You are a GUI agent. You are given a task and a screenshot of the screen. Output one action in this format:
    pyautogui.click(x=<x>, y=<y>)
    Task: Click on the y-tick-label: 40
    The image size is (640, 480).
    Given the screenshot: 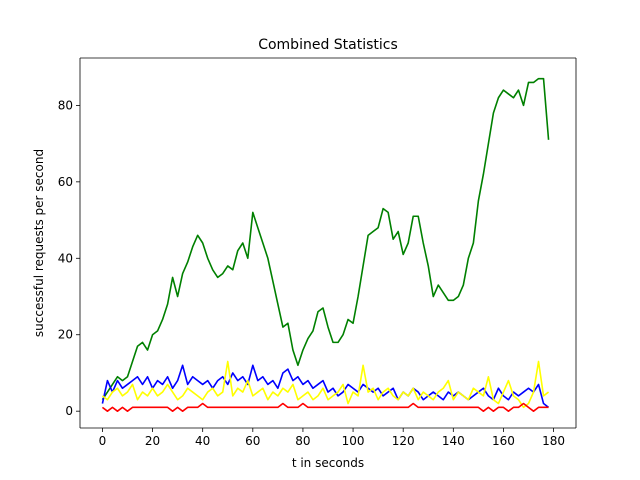 What is the action you would take?
    pyautogui.click(x=65, y=258)
    